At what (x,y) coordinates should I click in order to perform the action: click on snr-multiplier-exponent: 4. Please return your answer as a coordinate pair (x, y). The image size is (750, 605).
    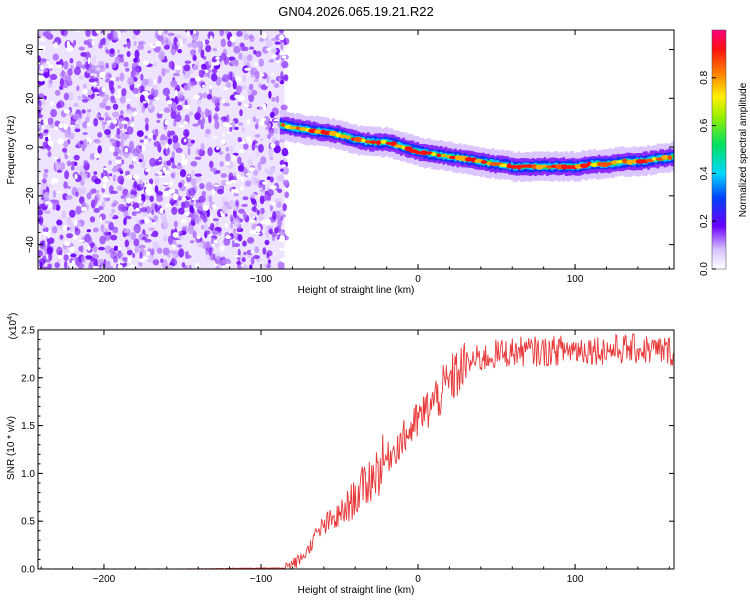
    Looking at the image, I should click on (10, 318).